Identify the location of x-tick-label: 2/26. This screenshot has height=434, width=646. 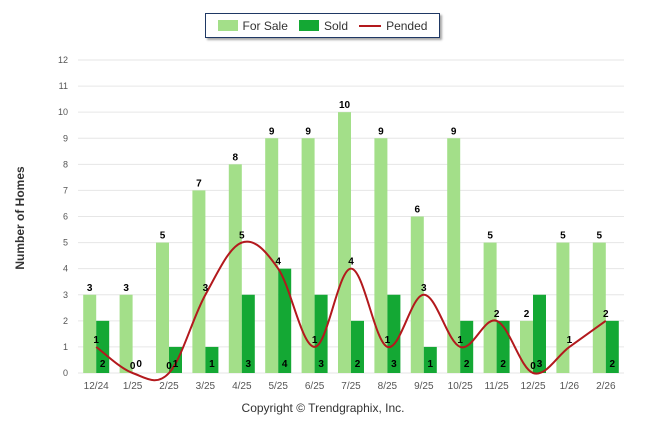
(606, 386).